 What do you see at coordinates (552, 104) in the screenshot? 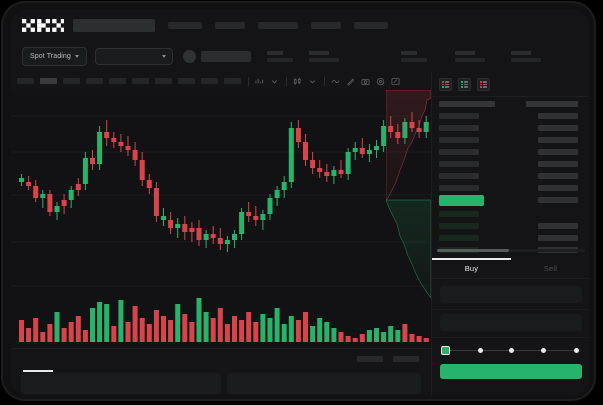
I see `orderbook-col-header-amount` at bounding box center [552, 104].